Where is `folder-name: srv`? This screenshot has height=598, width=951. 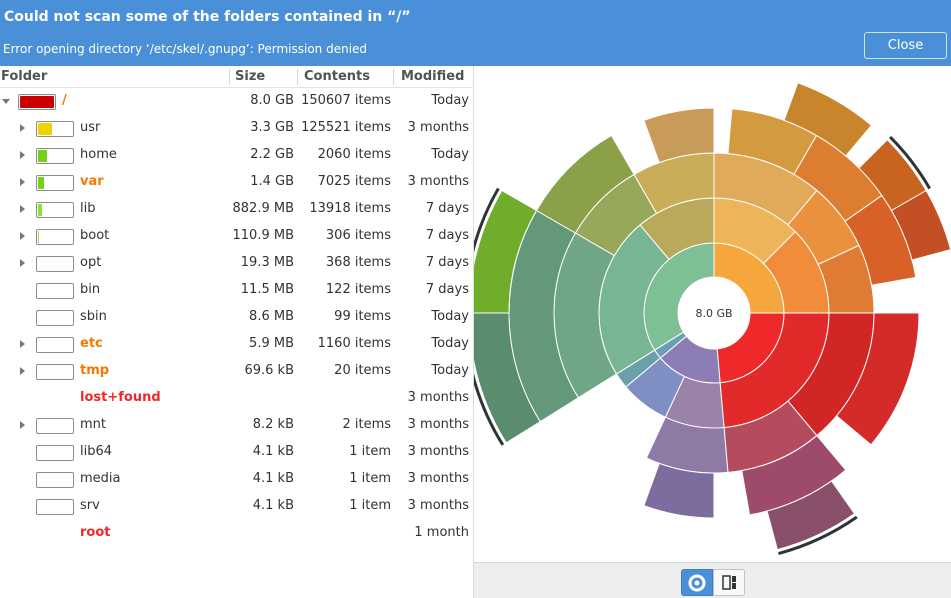 folder-name: srv is located at coordinates (90, 505).